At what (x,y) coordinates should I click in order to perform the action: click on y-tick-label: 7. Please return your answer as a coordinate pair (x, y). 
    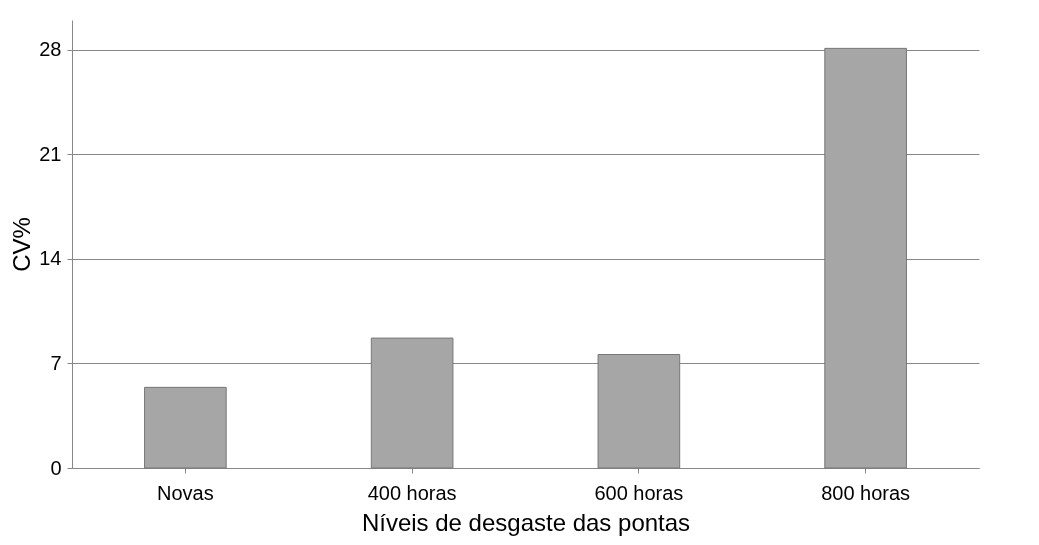
    Looking at the image, I should click on (56, 362).